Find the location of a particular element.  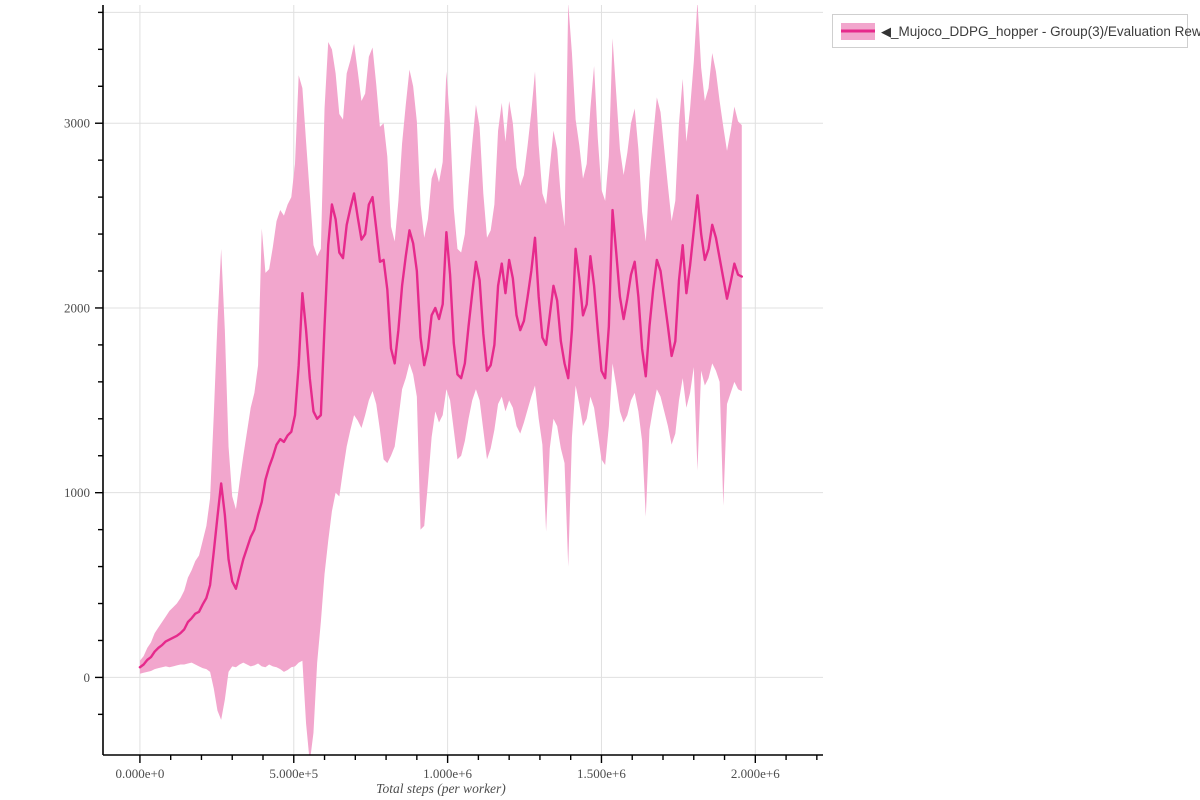

y-tick-labels: 0 1000 2000 3000 is located at coordinates (77, 400).